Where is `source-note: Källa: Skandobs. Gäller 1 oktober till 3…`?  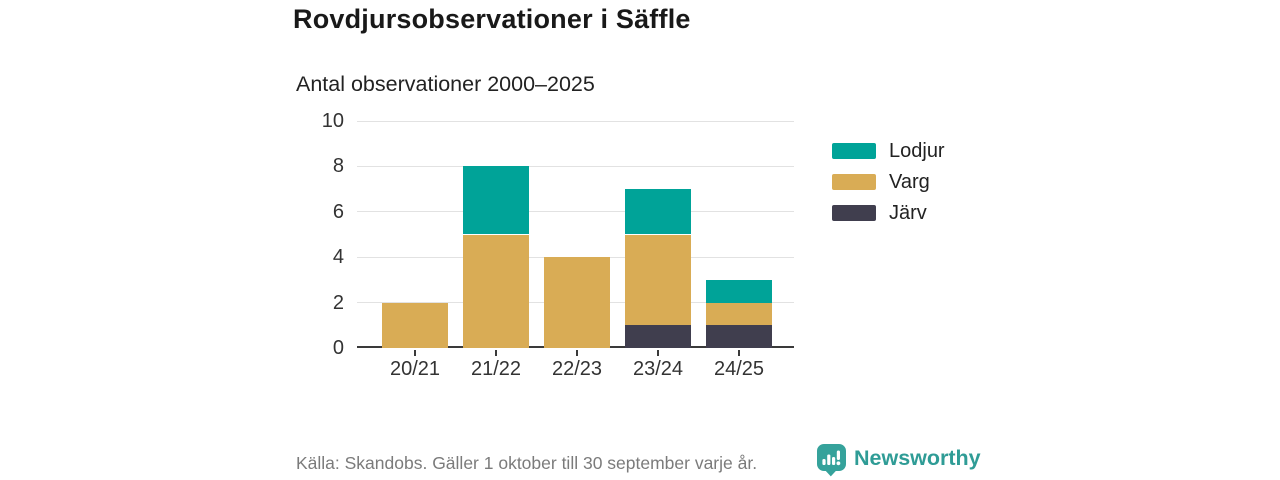 source-note: Källa: Skandobs. Gäller 1 oktober till 3… is located at coordinates (527, 463).